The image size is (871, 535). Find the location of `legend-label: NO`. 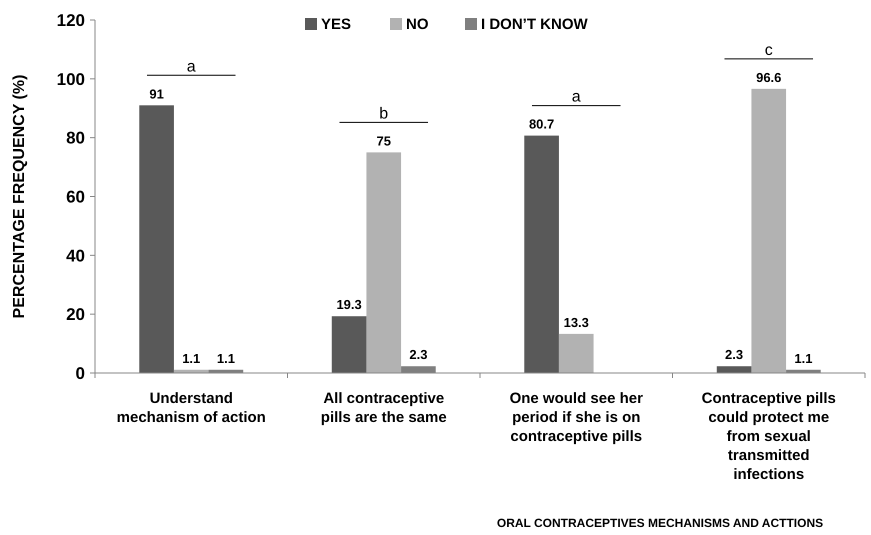

legend-label: NO is located at coordinates (417, 24).